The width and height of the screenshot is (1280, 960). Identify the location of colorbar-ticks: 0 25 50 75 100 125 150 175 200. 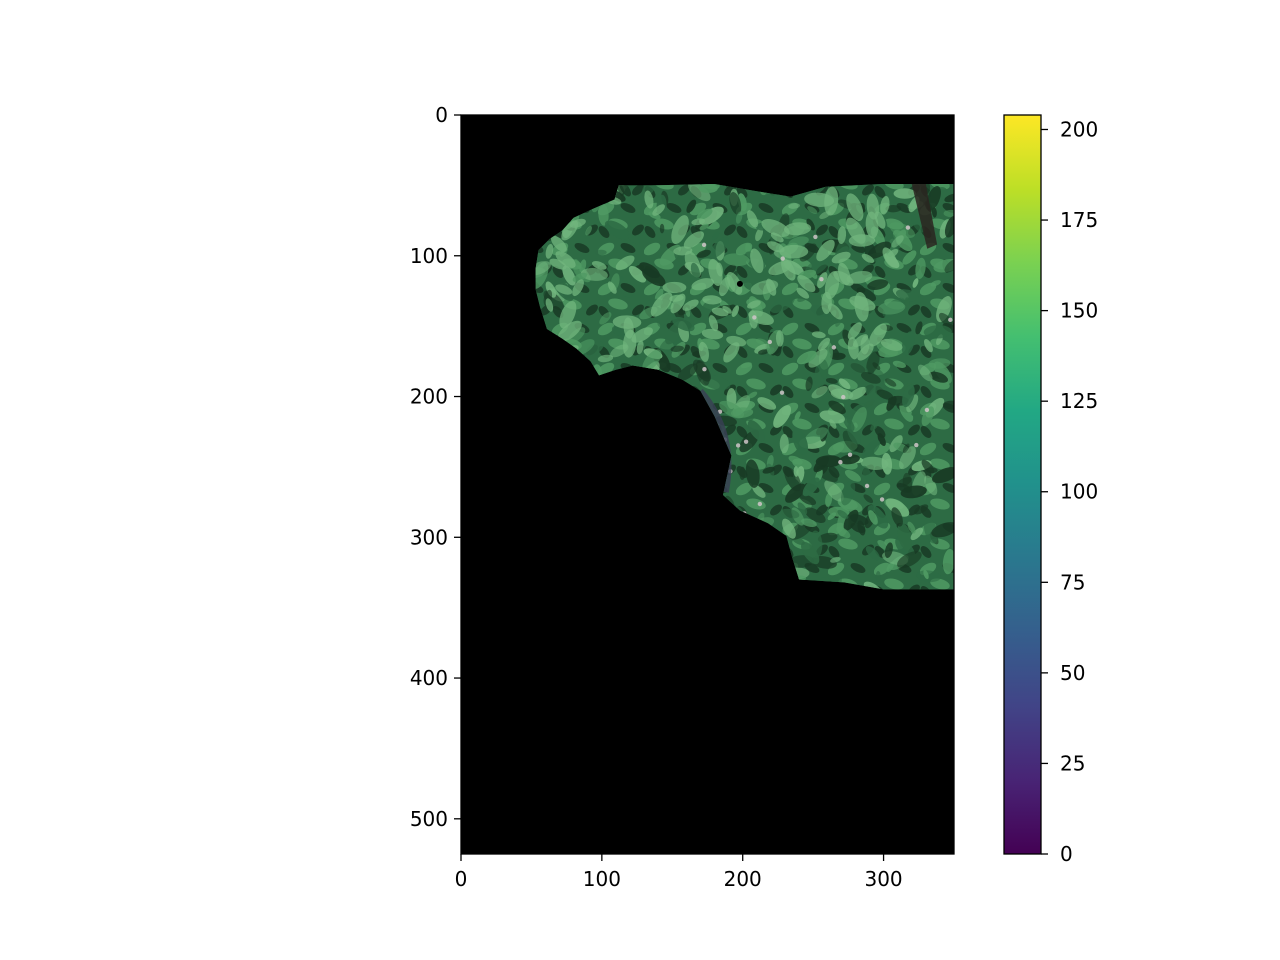
(1069, 491).